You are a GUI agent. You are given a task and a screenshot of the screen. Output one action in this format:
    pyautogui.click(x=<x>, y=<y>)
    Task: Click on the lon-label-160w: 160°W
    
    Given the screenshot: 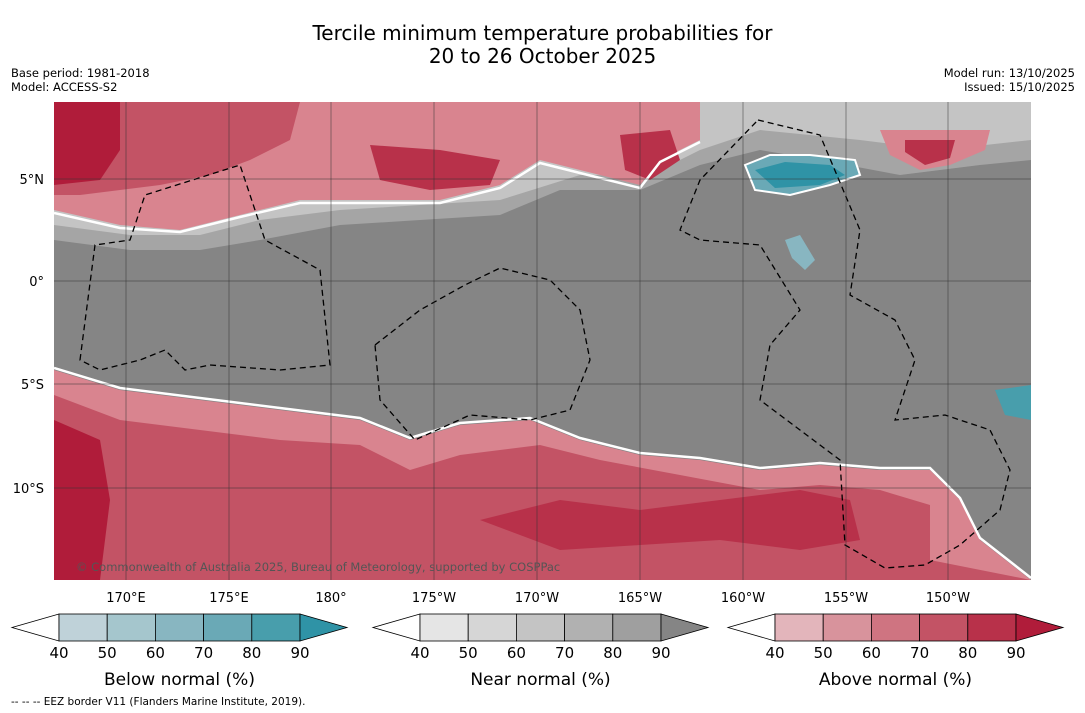 What is the action you would take?
    pyautogui.click(x=743, y=598)
    